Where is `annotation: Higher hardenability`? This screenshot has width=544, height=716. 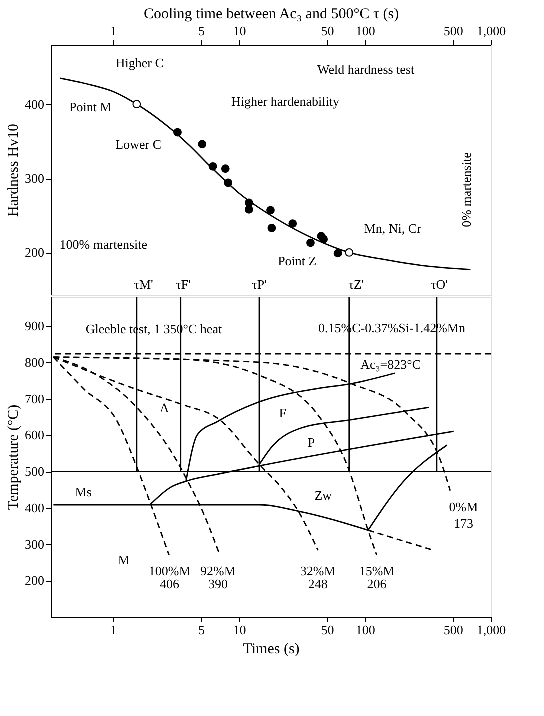 annotation: Higher hardenability is located at coordinates (286, 101).